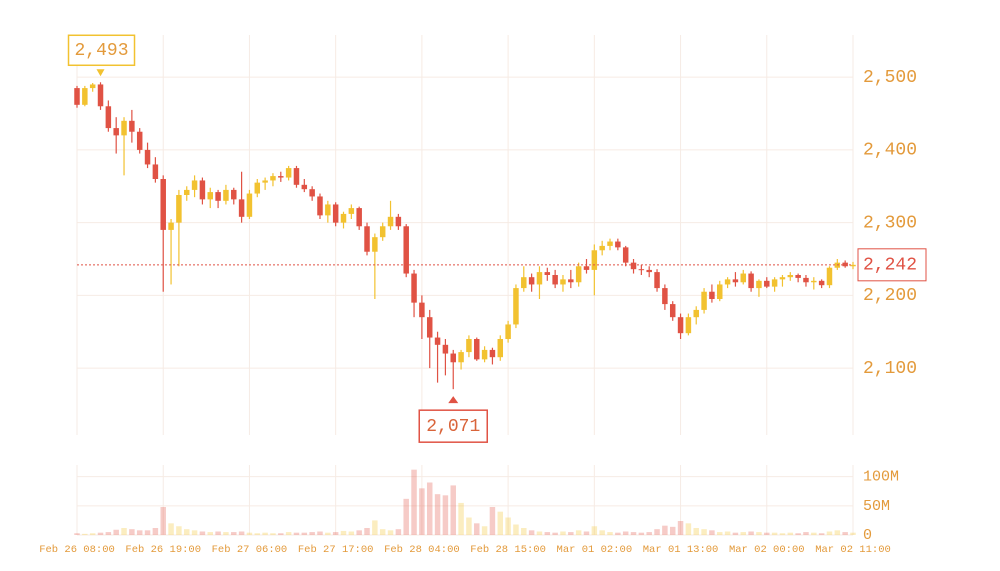 The image size is (1000, 571). Describe the element at coordinates (453, 400) in the screenshot. I see `min-marker` at that location.